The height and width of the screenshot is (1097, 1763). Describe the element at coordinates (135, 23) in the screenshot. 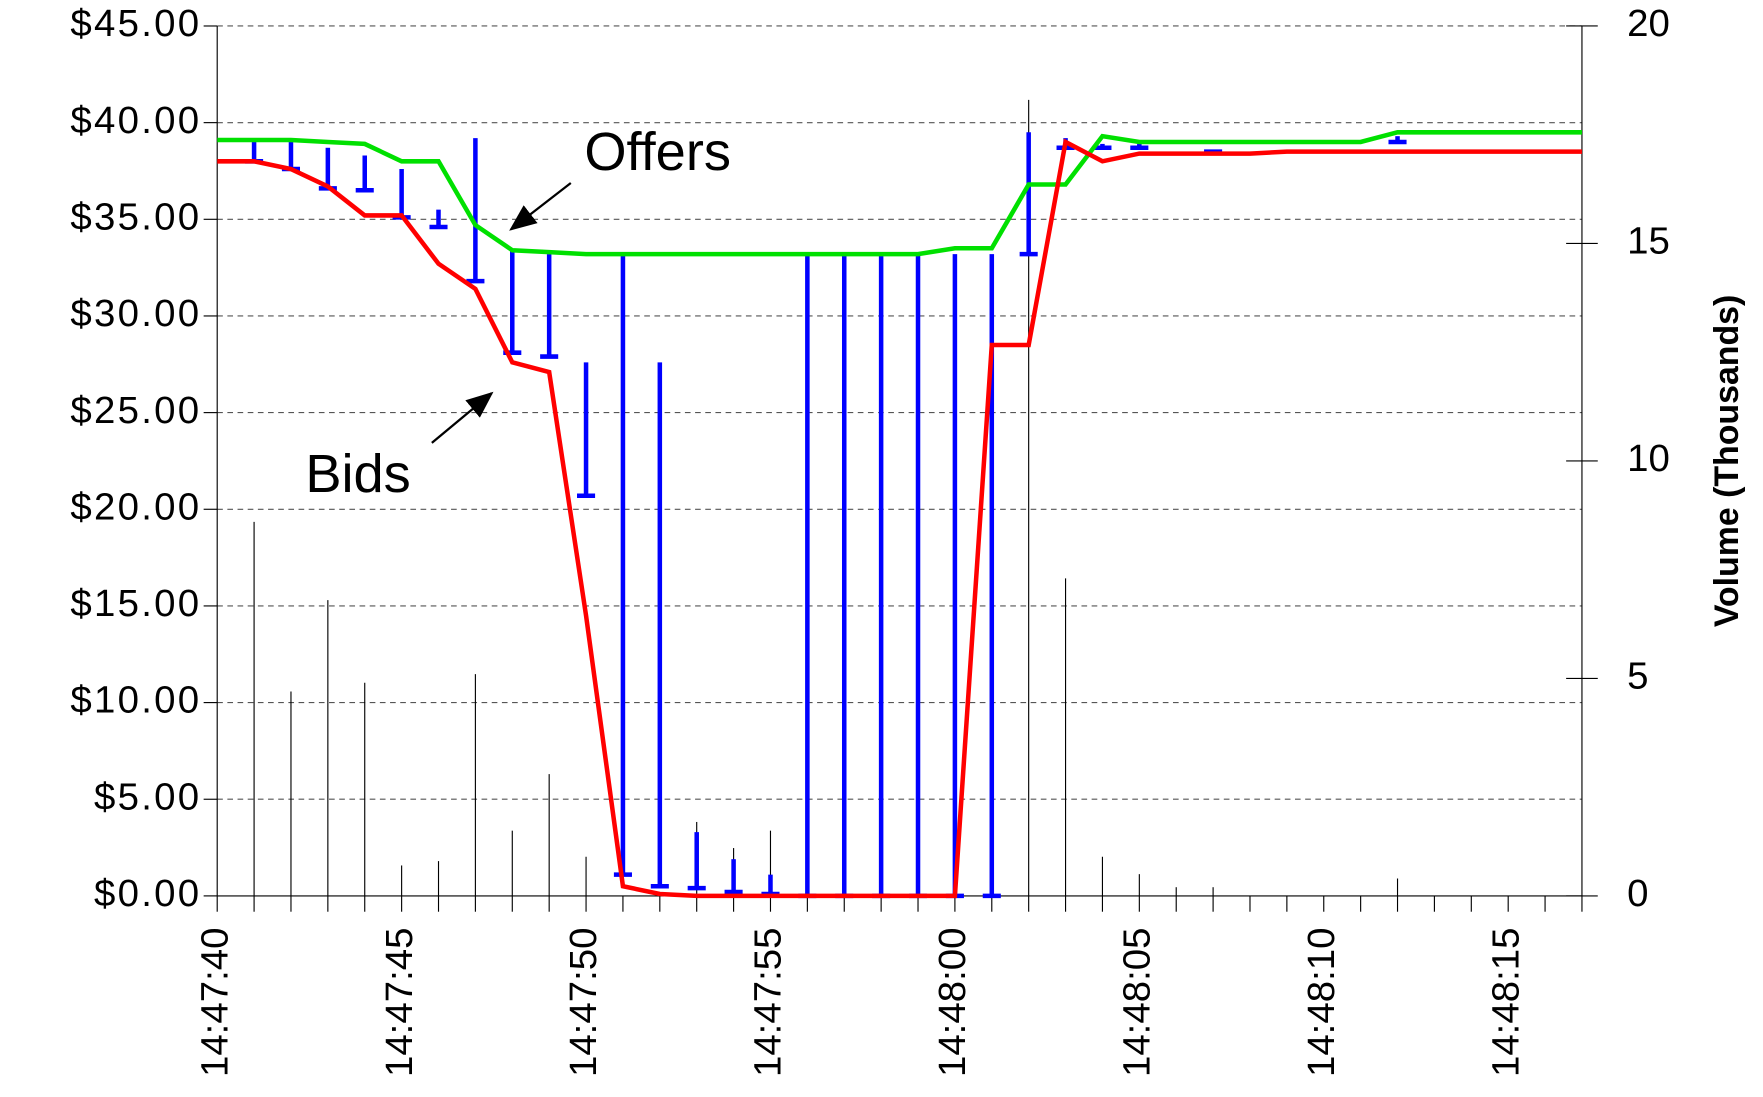

I see `y-tick-label: $45.00` at that location.